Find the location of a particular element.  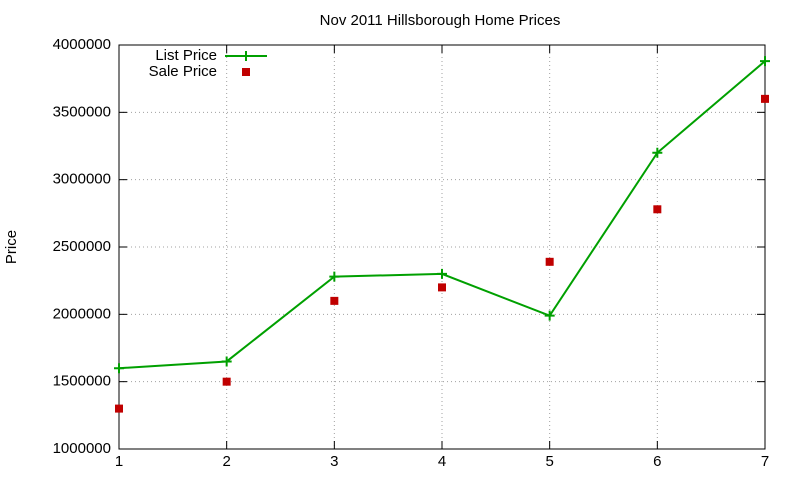

legend-label: List Price is located at coordinates (186, 55).